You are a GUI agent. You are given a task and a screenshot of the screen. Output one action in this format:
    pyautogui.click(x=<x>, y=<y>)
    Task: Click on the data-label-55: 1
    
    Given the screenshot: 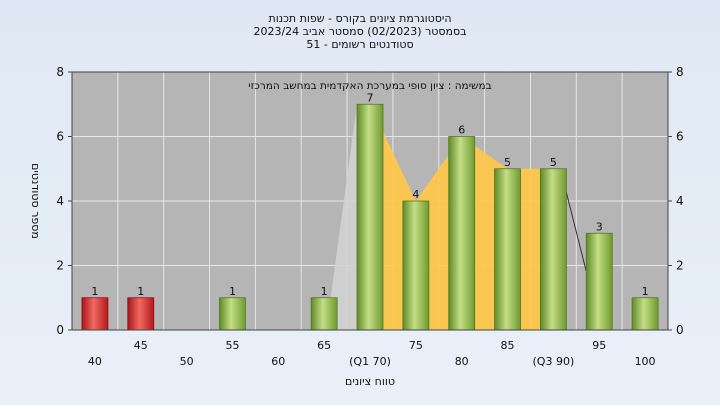 What is the action you would take?
    pyautogui.click(x=232, y=291)
    